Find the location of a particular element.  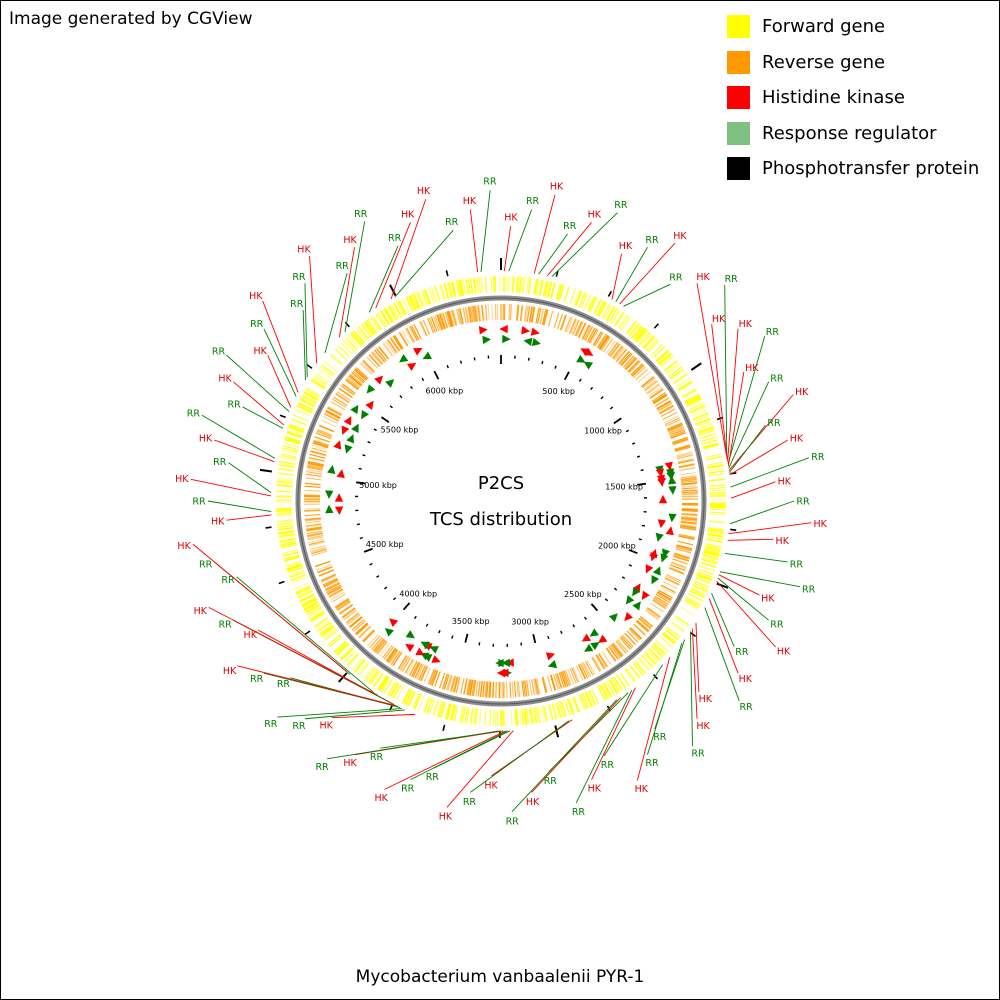

tick-label: 500 kbp is located at coordinates (558, 391).